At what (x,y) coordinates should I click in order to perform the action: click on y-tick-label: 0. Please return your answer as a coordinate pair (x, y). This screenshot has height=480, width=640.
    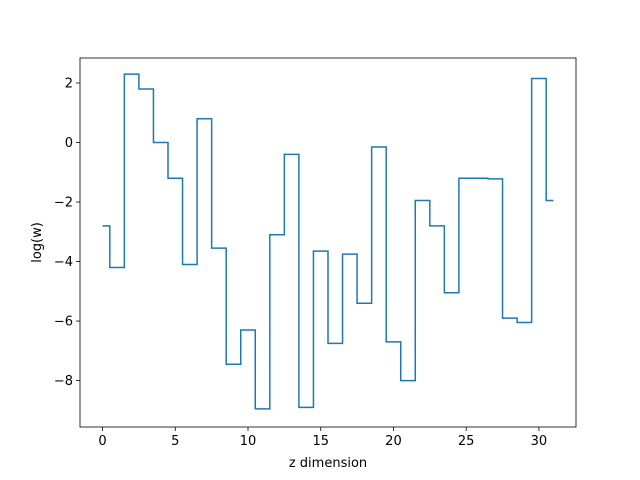
    Looking at the image, I should click on (69, 143).